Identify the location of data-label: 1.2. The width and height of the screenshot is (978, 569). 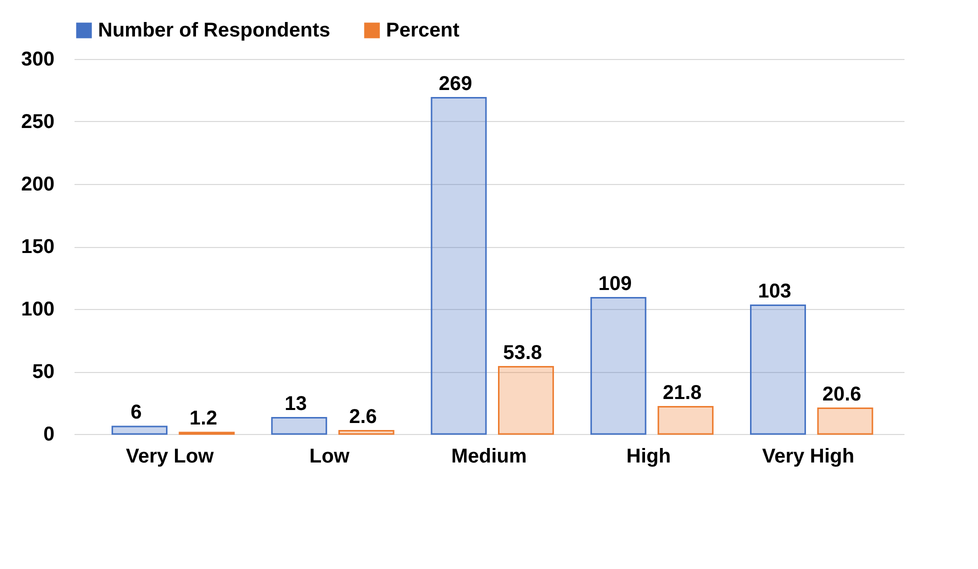
(203, 419).